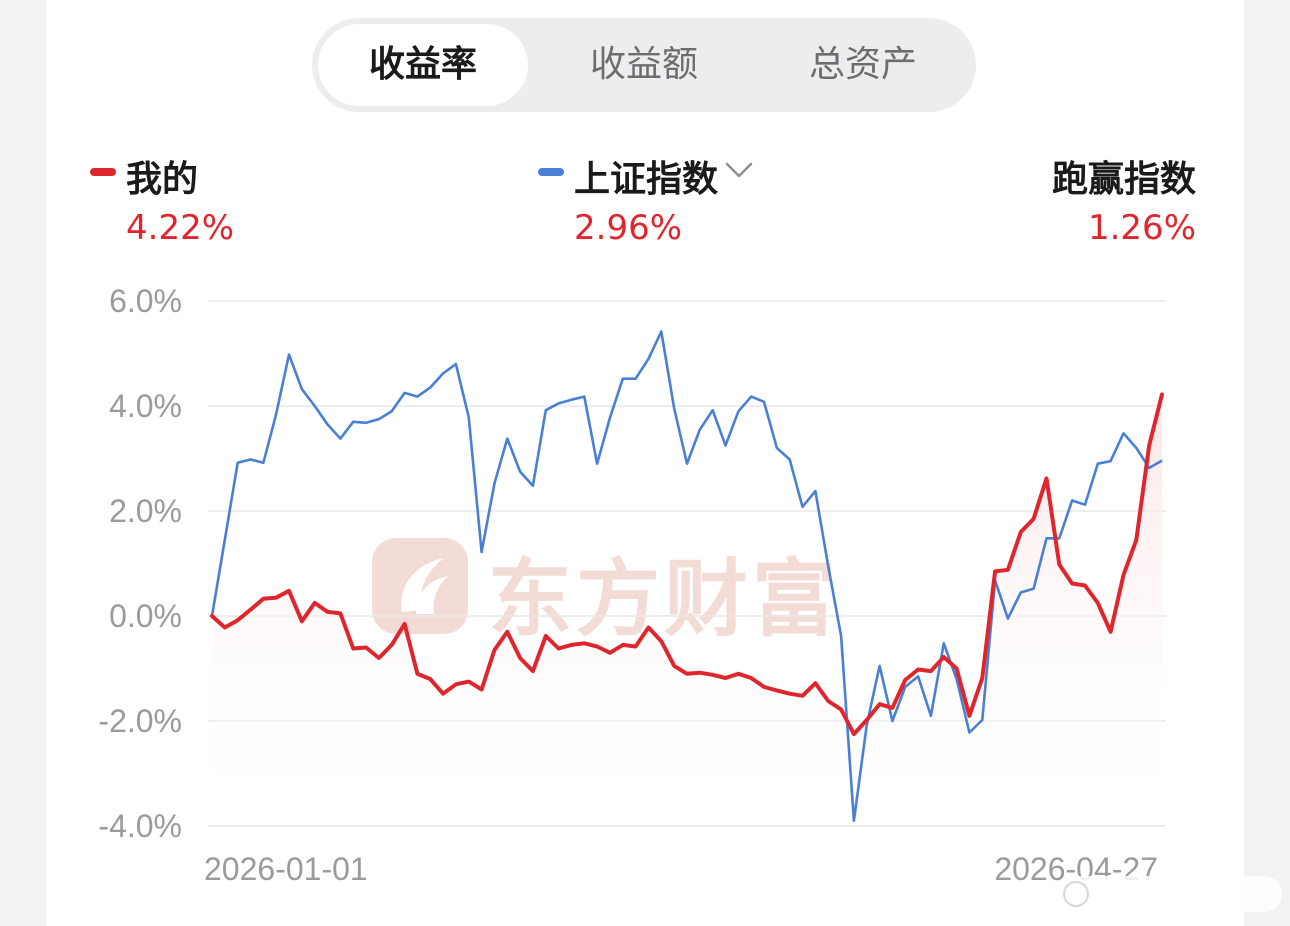 This screenshot has height=926, width=1290. Describe the element at coordinates (1123, 179) in the screenshot. I see `legend-beat-label: 跑赢指数` at that location.